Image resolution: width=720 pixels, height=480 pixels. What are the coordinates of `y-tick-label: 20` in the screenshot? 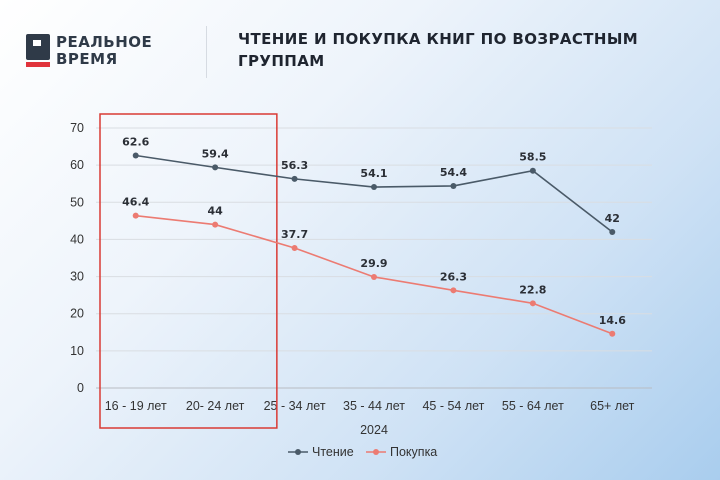 It's located at (77, 314).